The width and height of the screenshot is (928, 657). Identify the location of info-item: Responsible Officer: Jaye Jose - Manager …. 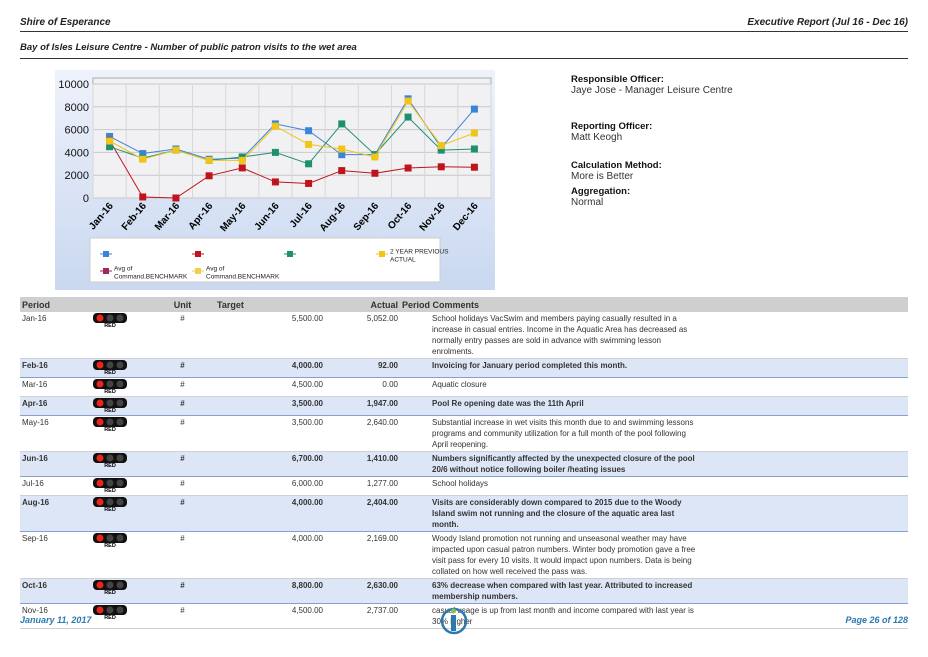
(652, 85).